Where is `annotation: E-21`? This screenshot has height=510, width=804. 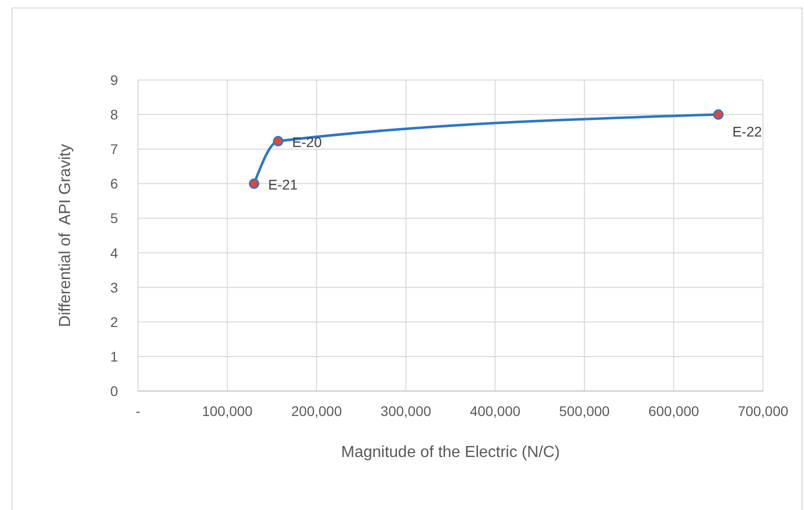 annotation: E-21 is located at coordinates (283, 184).